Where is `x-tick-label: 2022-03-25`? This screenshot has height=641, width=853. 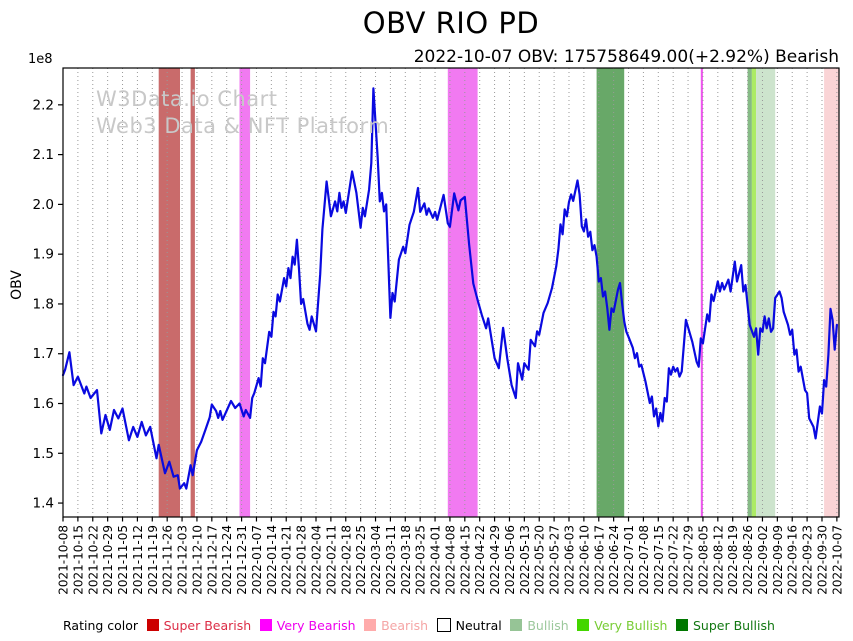 x-tick-label: 2022-03-25 is located at coordinates (421, 560).